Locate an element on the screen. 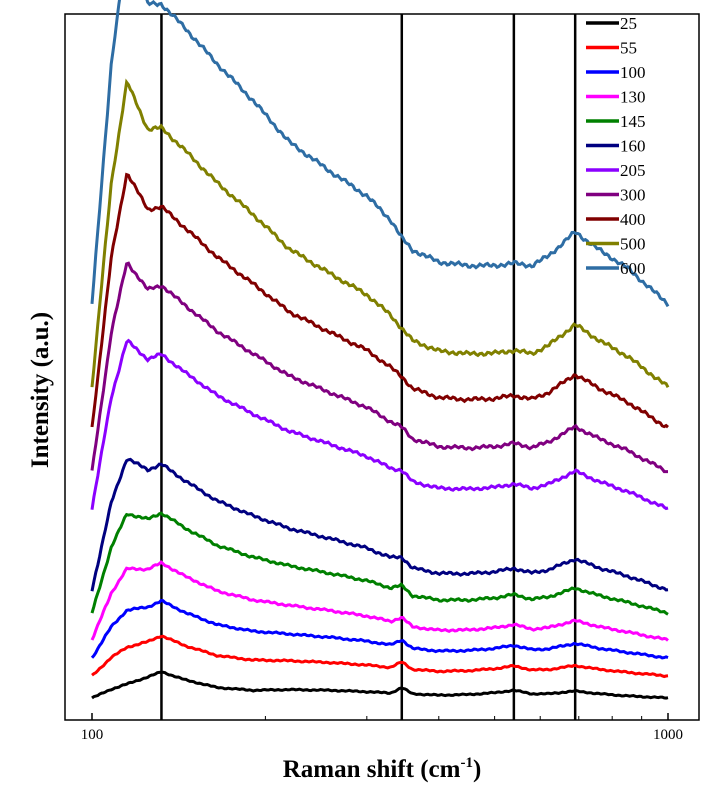 Image resolution: width=715 pixels, height=800 pixels. x-tick-label: 100 is located at coordinates (92, 735).